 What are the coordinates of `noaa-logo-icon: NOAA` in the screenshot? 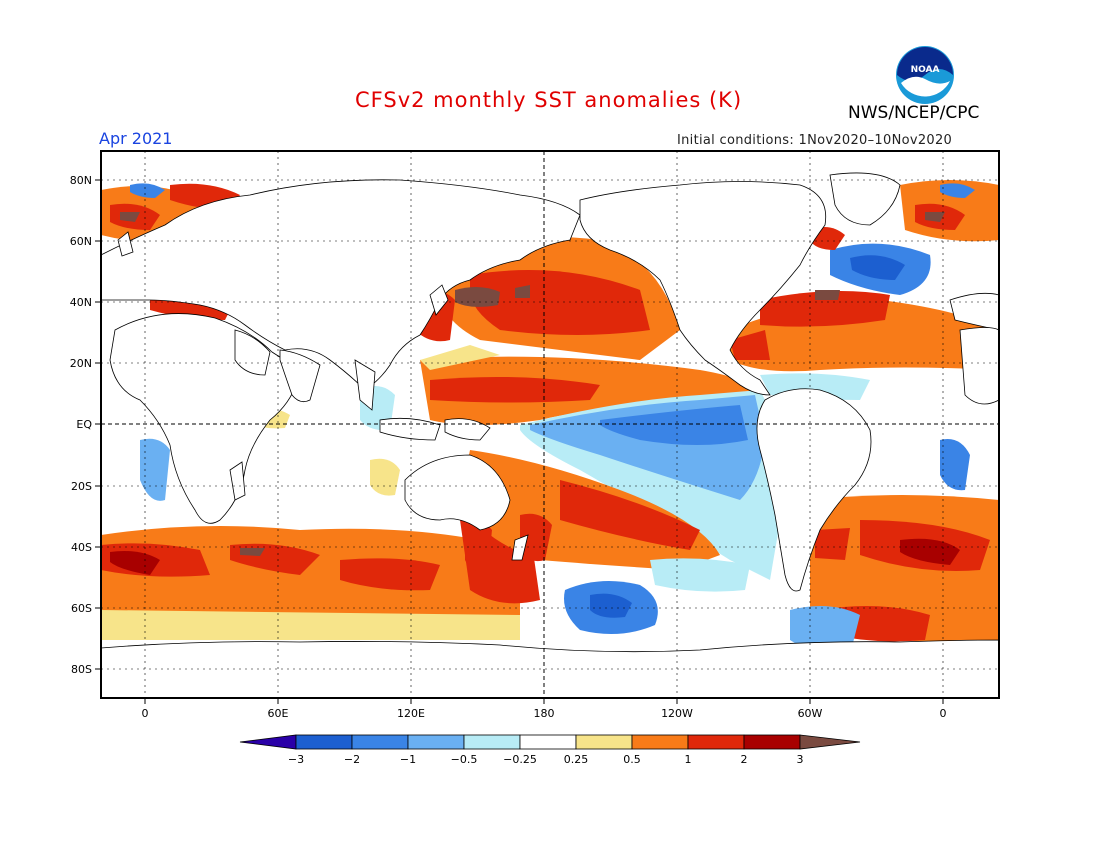 It's located at (925, 75).